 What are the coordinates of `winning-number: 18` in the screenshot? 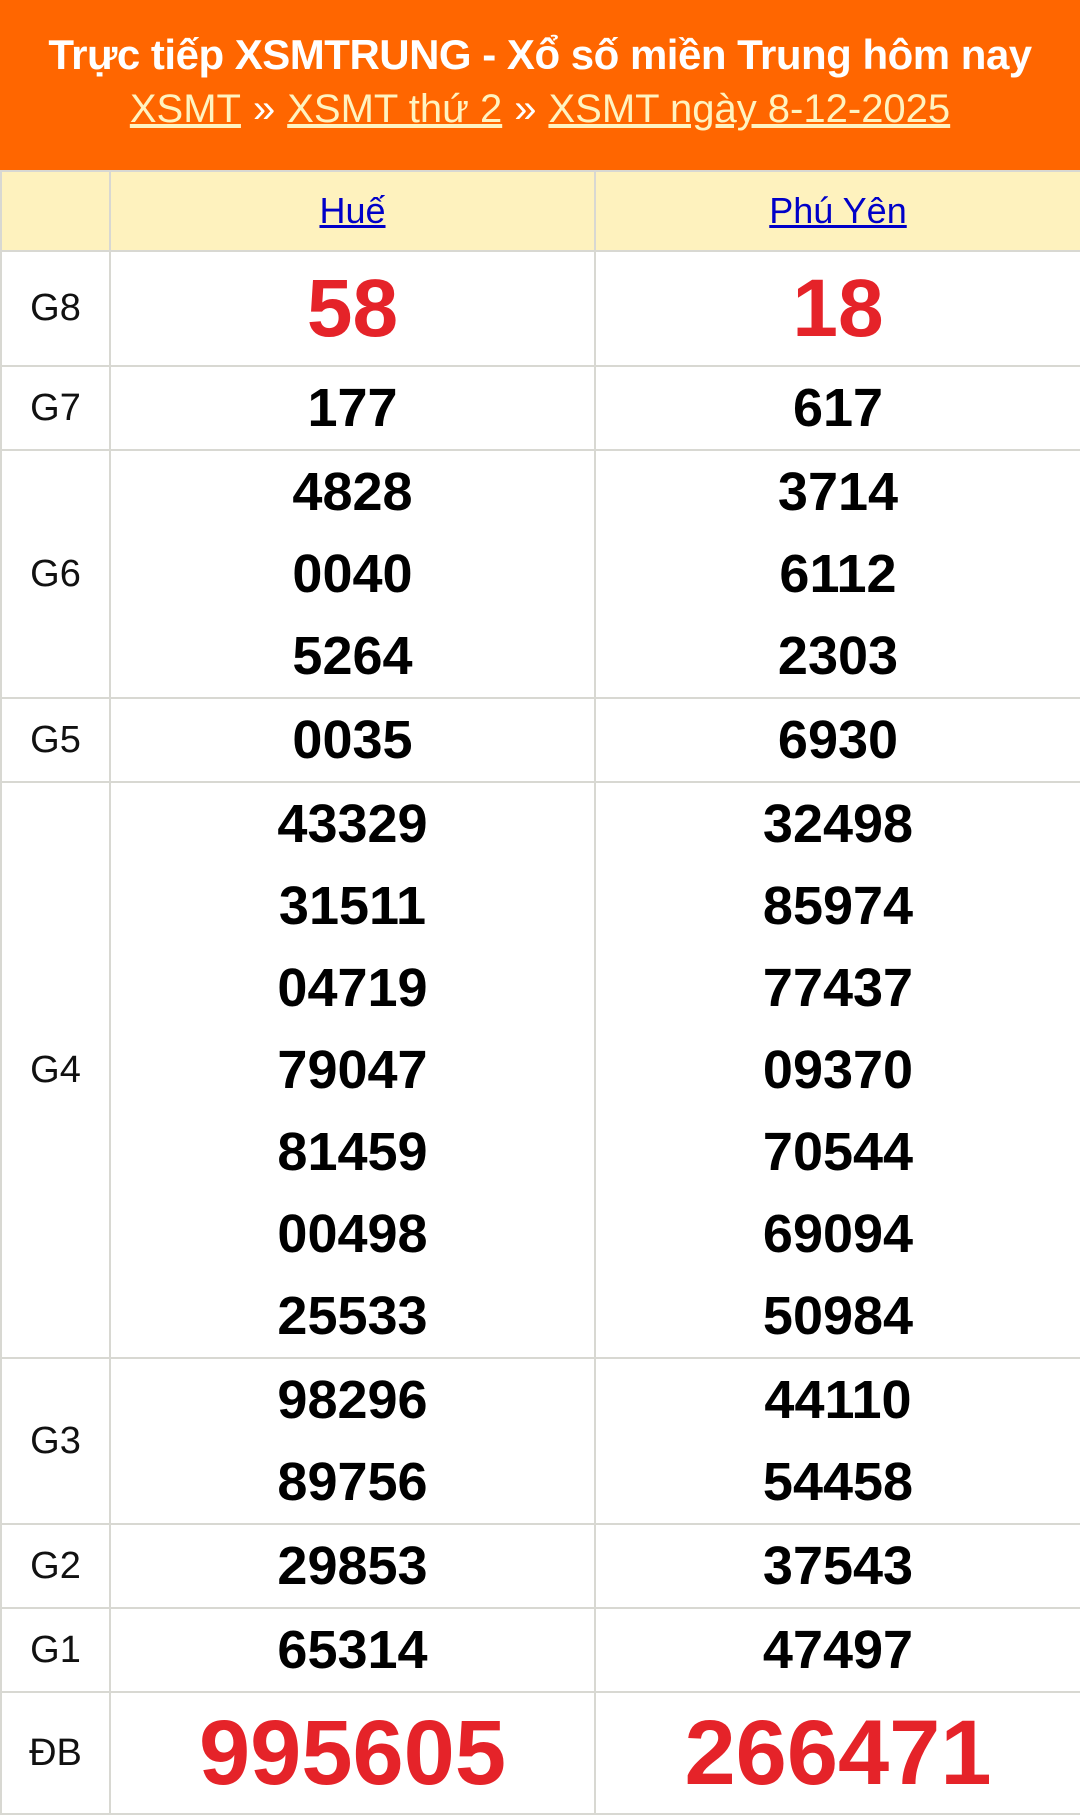 It's located at (838, 308).